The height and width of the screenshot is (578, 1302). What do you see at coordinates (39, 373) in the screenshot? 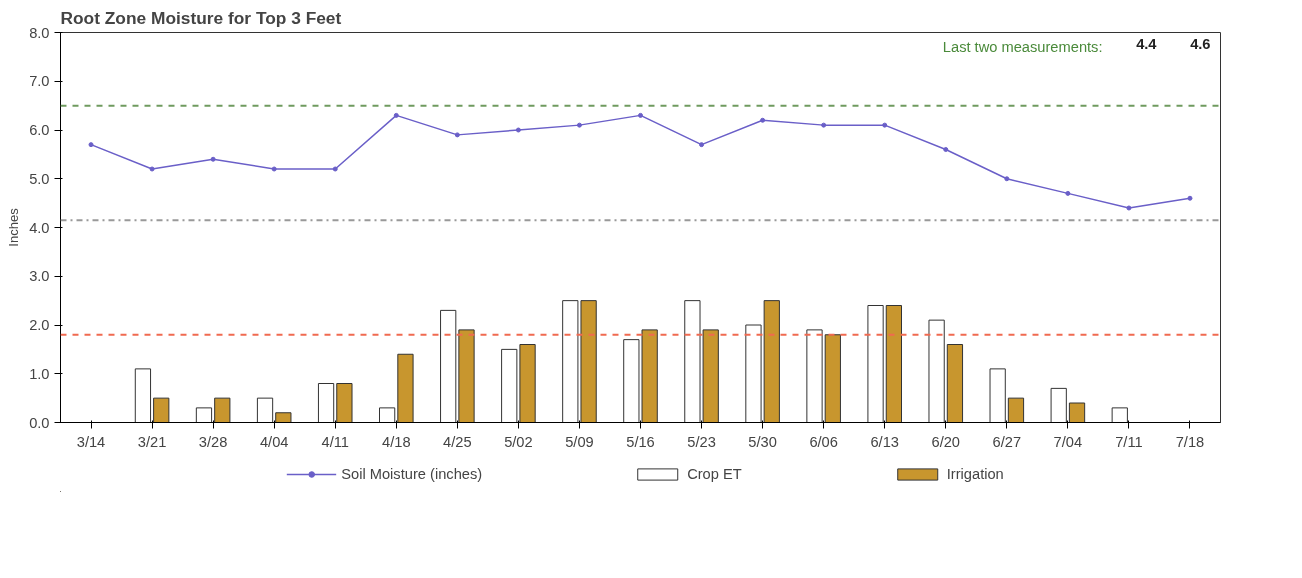
I see `y-tick-label: 1.0` at bounding box center [39, 373].